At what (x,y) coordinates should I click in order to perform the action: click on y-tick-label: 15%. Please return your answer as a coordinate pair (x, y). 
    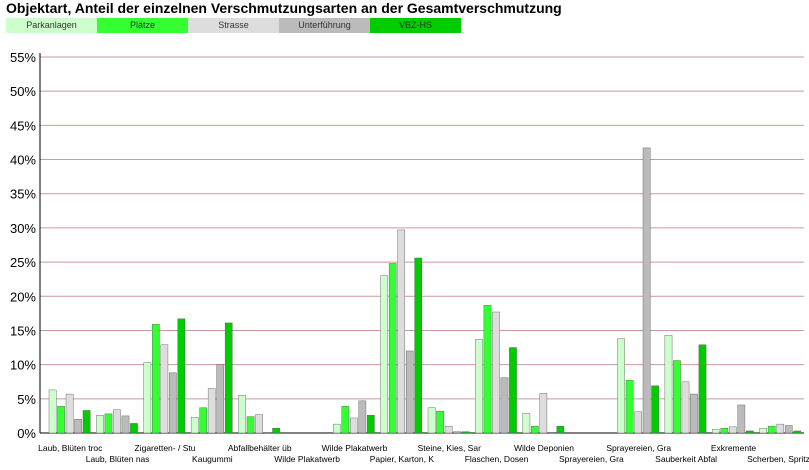
    Looking at the image, I should click on (23, 330).